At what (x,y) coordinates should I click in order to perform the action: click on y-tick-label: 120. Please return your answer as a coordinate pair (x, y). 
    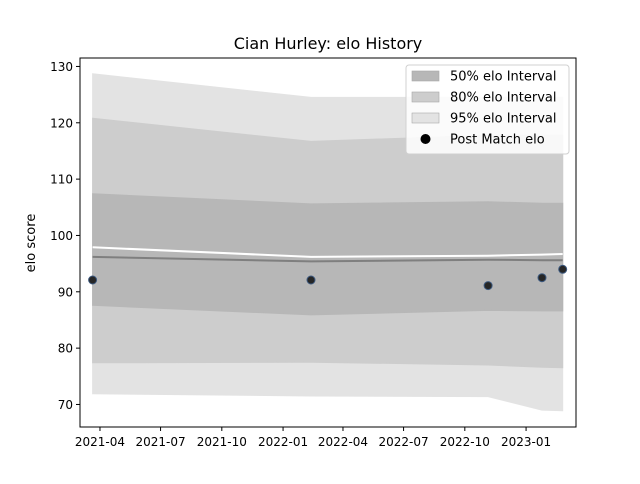
    Looking at the image, I should click on (61, 123).